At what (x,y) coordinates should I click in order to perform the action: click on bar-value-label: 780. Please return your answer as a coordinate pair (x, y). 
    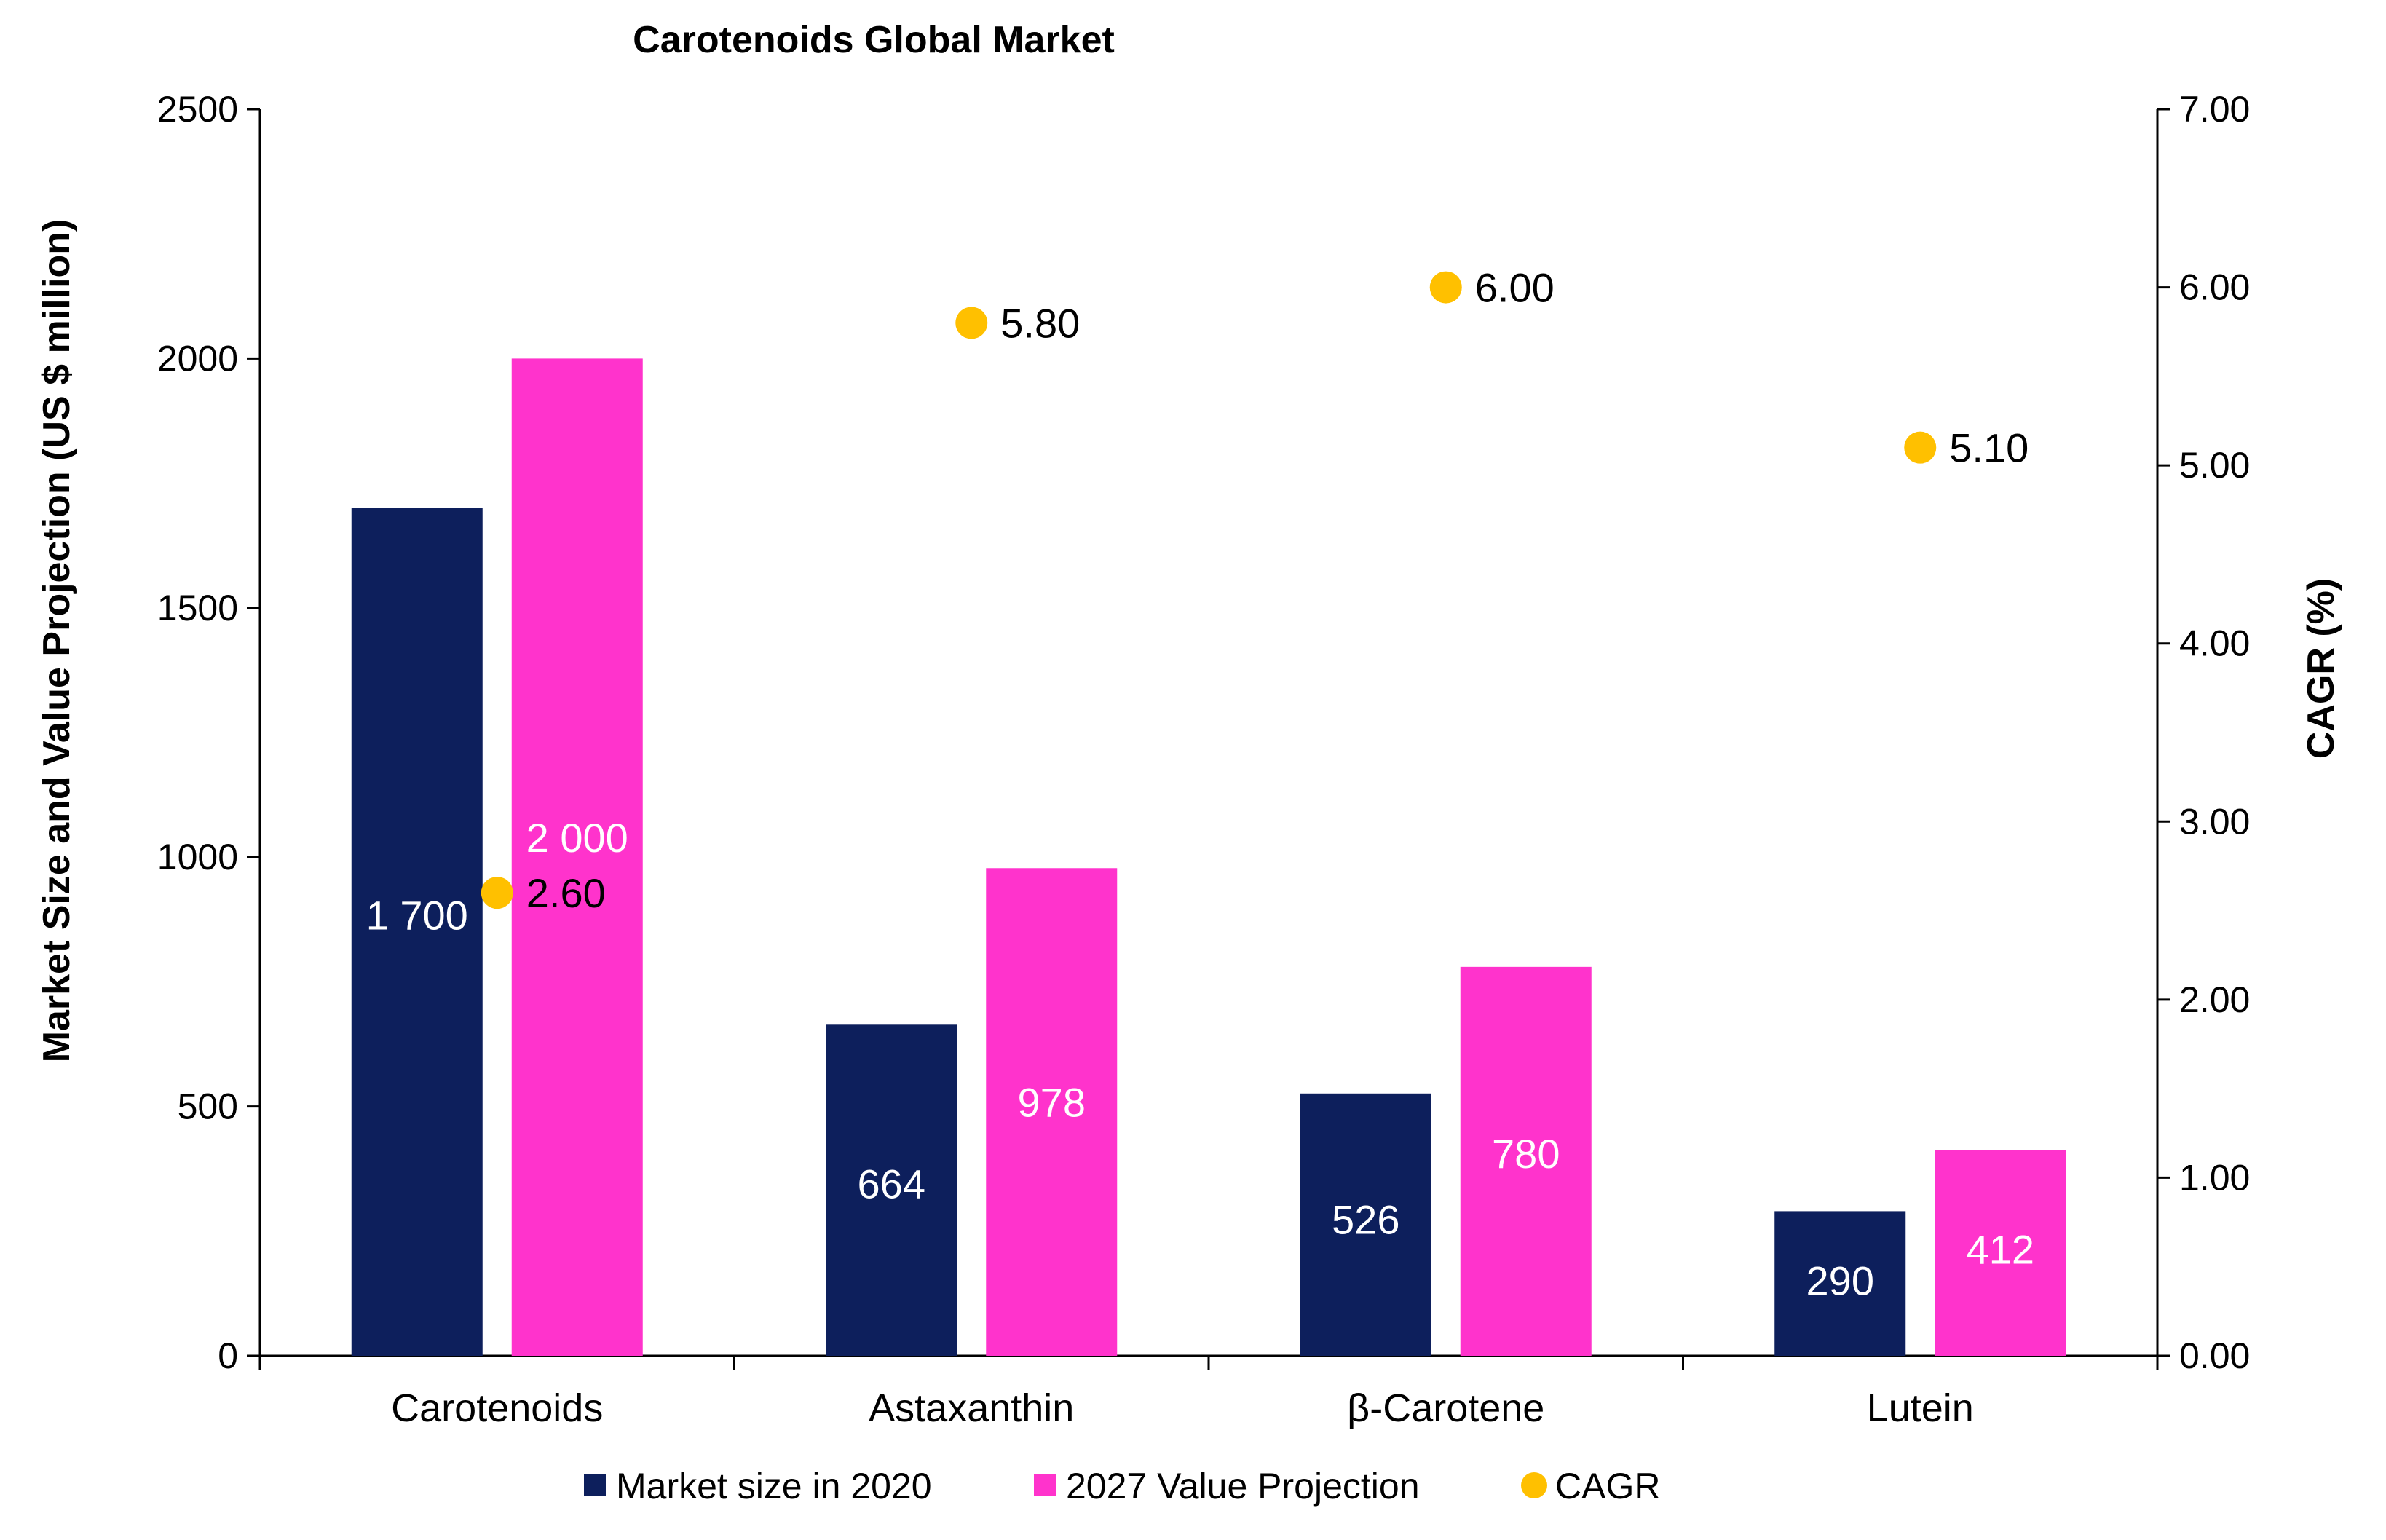
    Looking at the image, I should click on (1526, 1154).